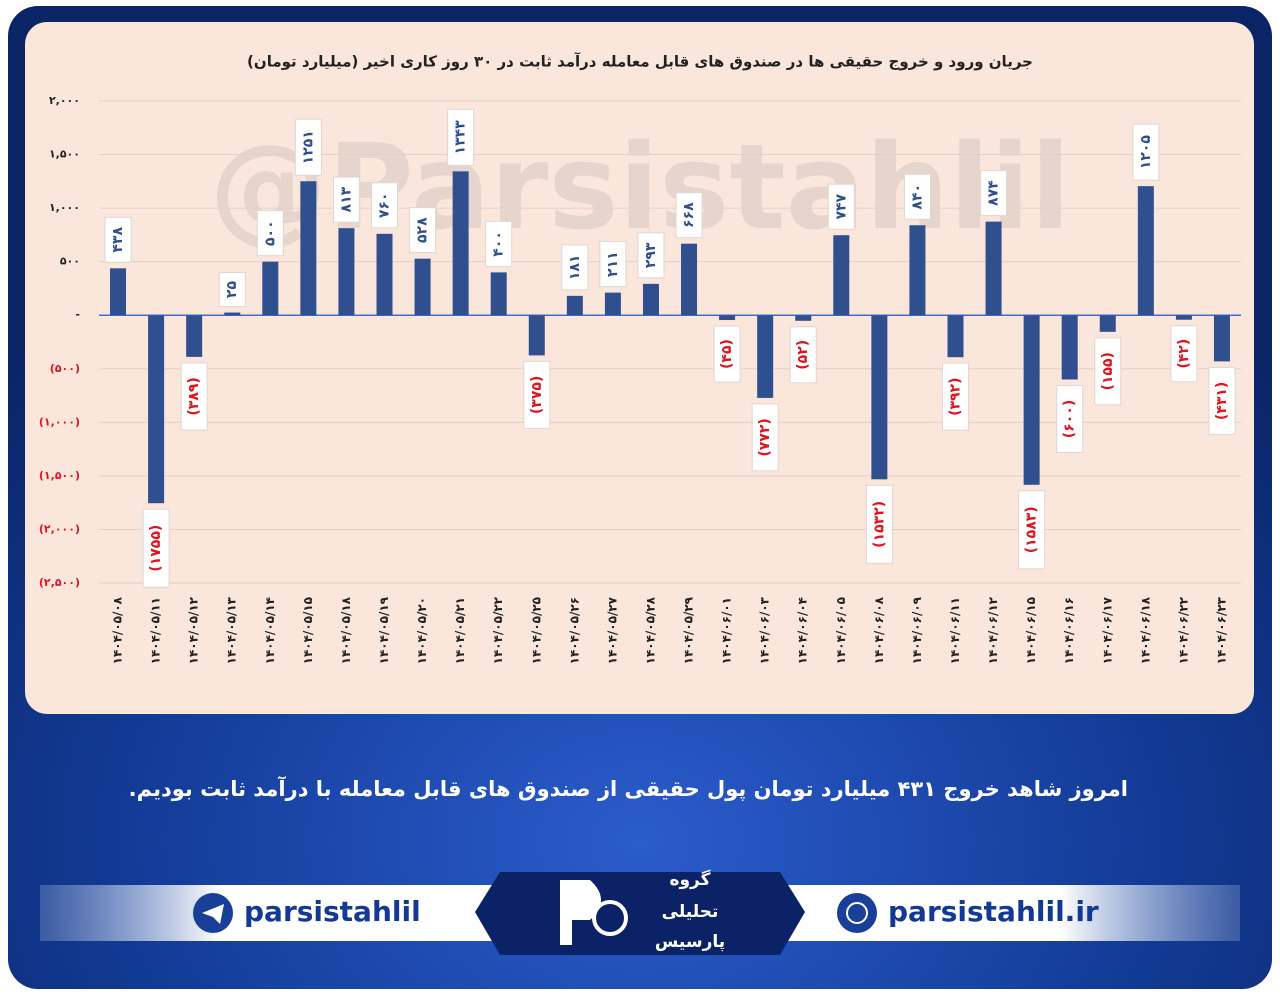  What do you see at coordinates (640, 913) in the screenshot?
I see `logo-plate` at bounding box center [640, 913].